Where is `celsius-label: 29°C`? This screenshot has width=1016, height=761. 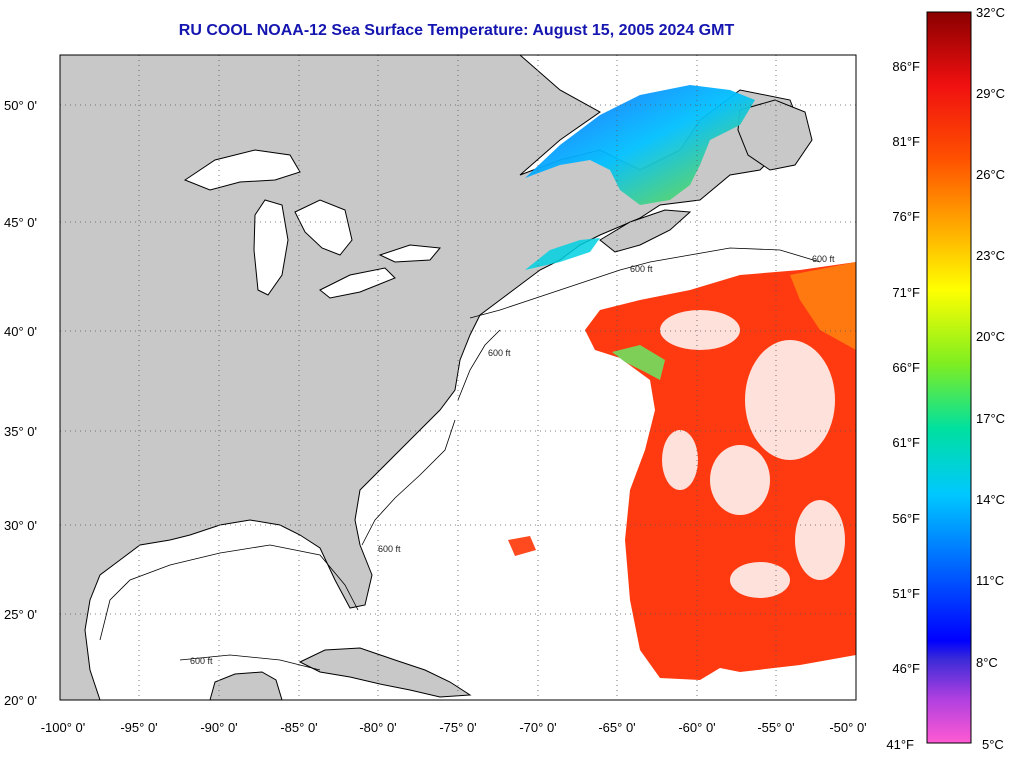 celsius-label: 29°C is located at coordinates (990, 93).